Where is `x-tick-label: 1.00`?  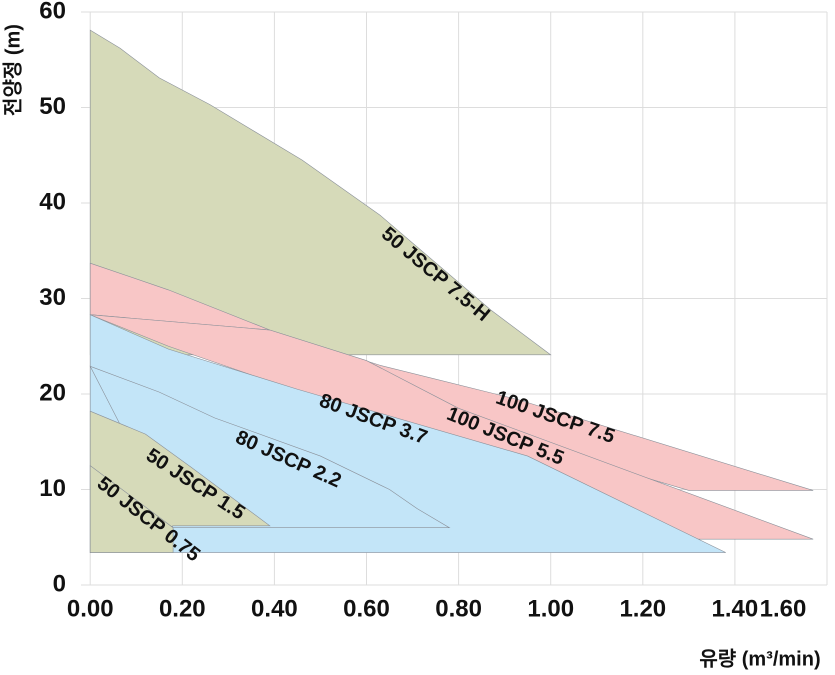
x-tick-label: 1.00 is located at coordinates (550, 608).